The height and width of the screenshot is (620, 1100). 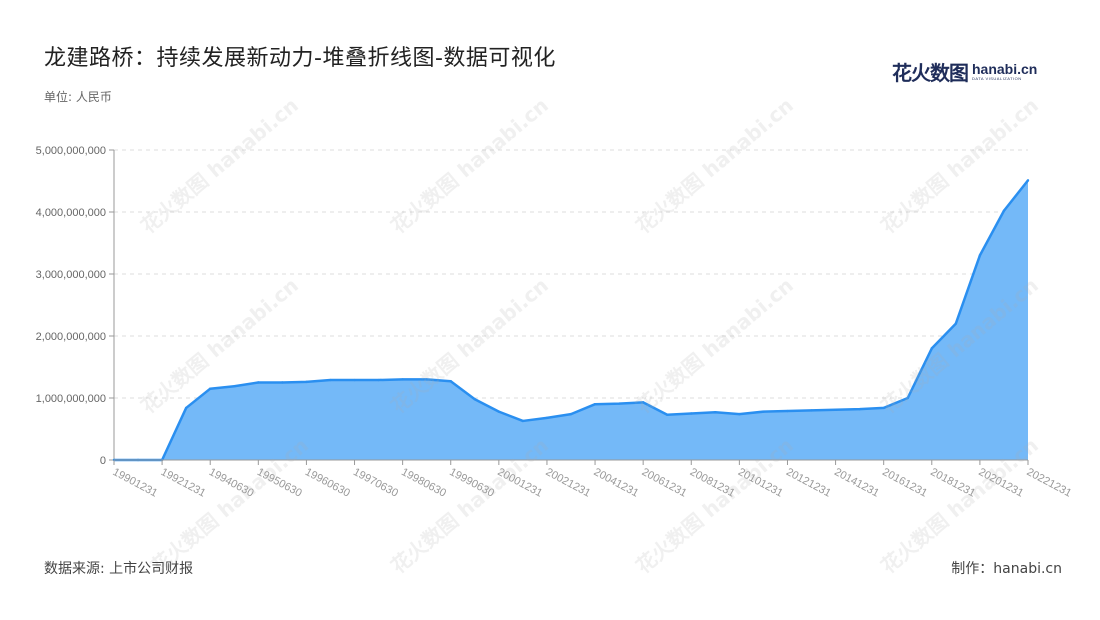 What do you see at coordinates (71, 399) in the screenshot?
I see `y-tick-label: 1,000,000,000` at bounding box center [71, 399].